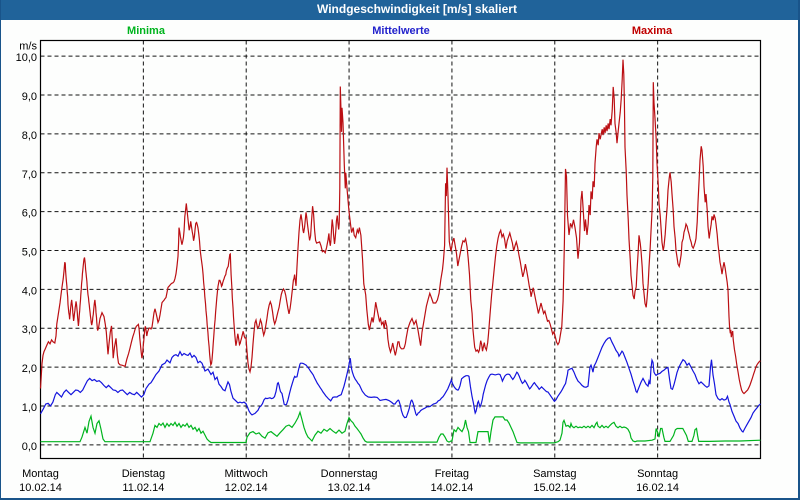 Image resolution: width=800 pixels, height=500 pixels. What do you see at coordinates (29, 214) in the screenshot?
I see `svg-text: 6,0` at bounding box center [29, 214].